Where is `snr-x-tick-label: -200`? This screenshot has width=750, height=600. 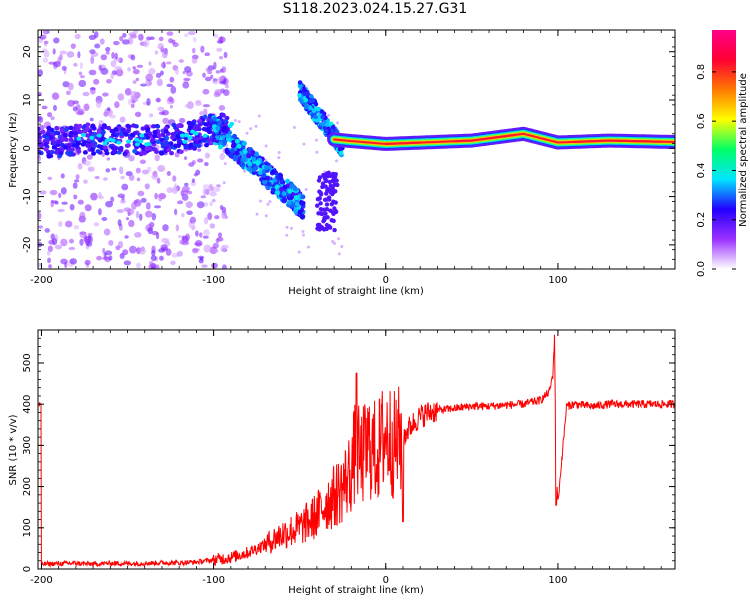 snr-x-tick-label: -200 is located at coordinates (41, 580).